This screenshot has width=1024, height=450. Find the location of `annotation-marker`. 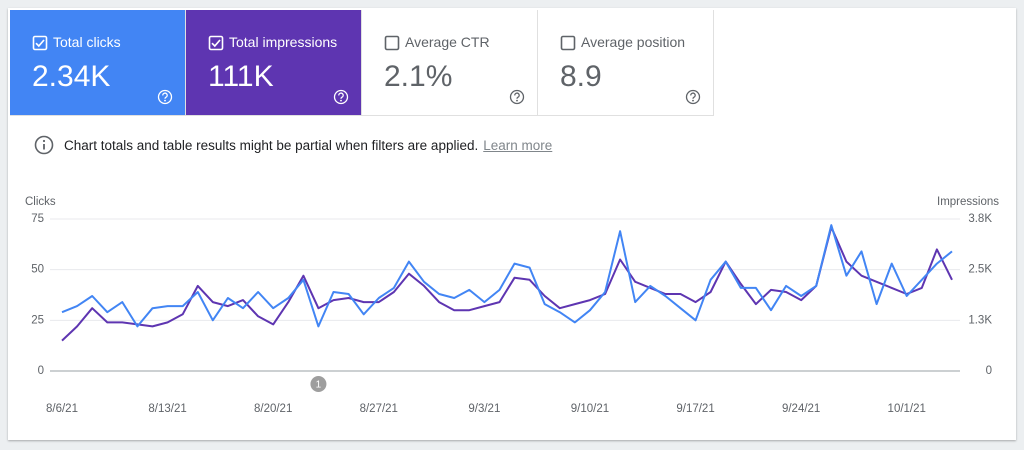

annotation-marker is located at coordinates (318, 384).